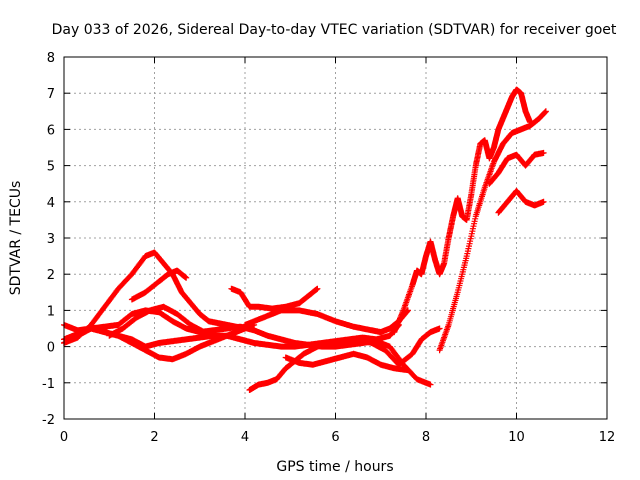 Image resolution: width=640 pixels, height=480 pixels. What do you see at coordinates (516, 437) in the screenshot?
I see `x-tick-label: 10` at bounding box center [516, 437].